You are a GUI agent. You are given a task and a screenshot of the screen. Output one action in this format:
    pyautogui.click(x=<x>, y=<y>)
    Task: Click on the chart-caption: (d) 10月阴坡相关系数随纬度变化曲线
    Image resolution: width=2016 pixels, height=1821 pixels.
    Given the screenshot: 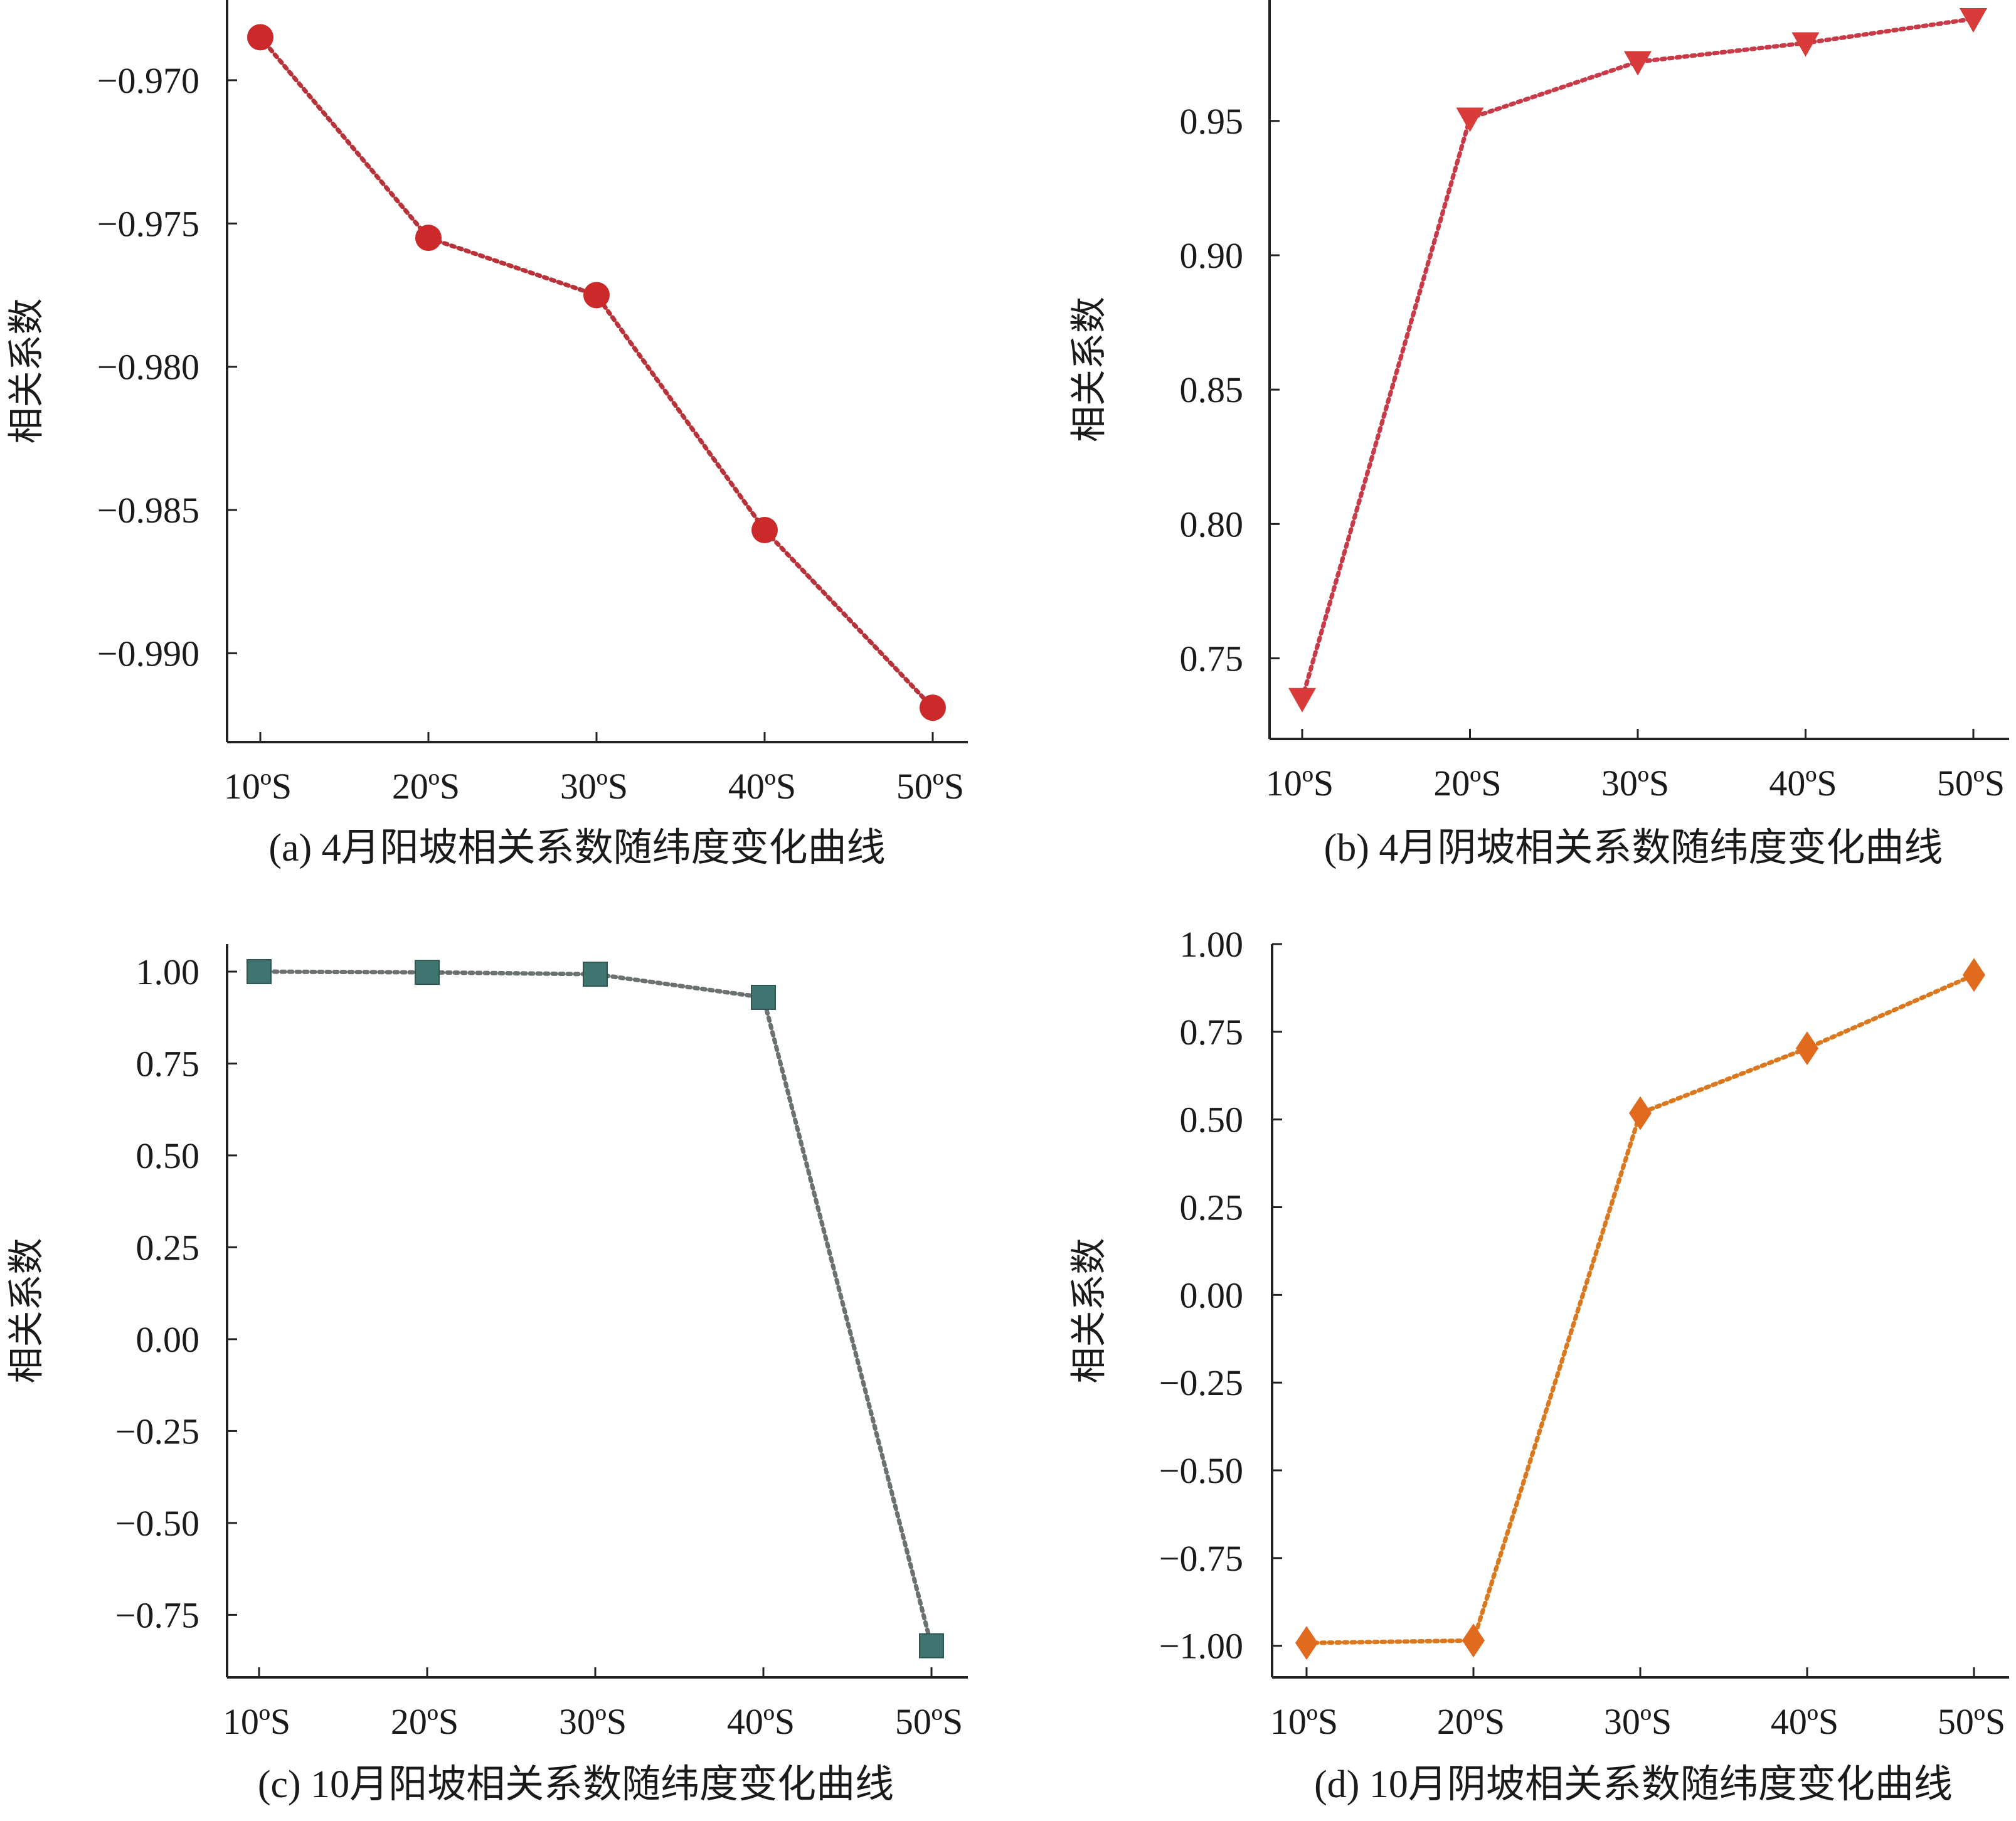 What is the action you would take?
    pyautogui.click(x=1634, y=1784)
    